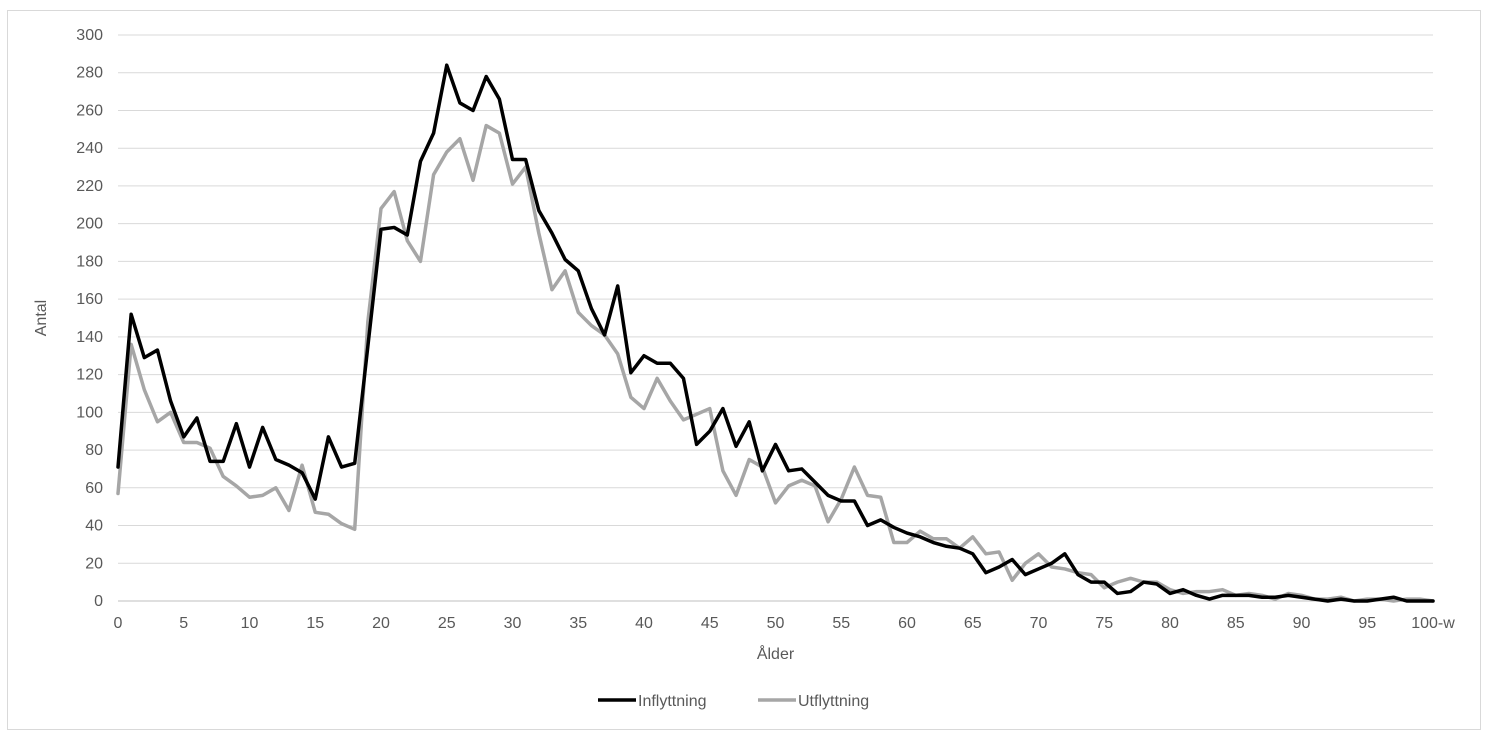  I want to click on y-tick-label: 120, so click(89, 375).